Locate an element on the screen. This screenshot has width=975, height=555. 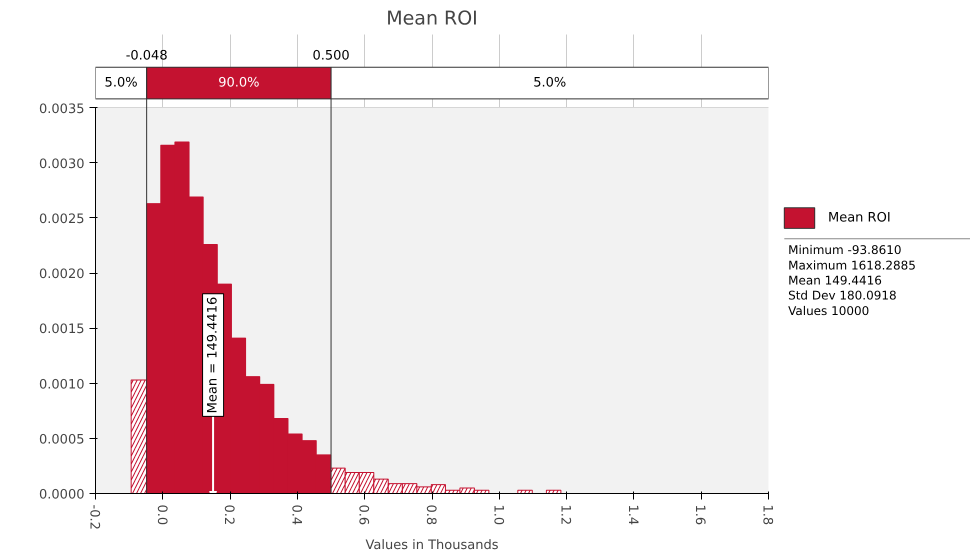
x-tick-label: 1.4 is located at coordinates (632, 515).